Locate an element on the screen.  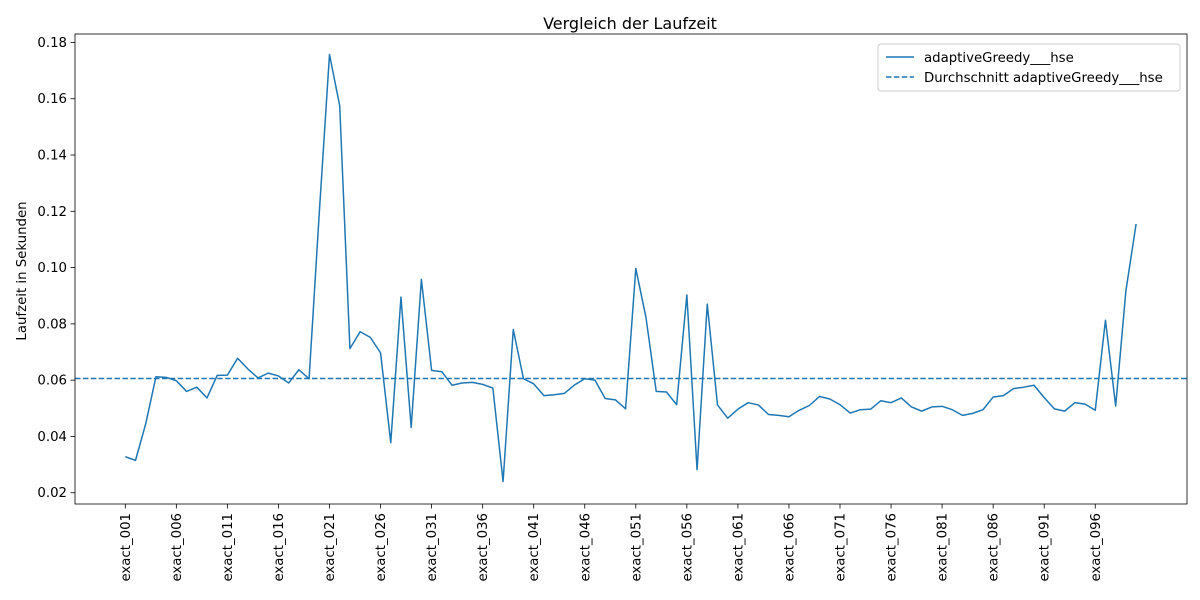
y-tick-label: 0.14 is located at coordinates (52, 156).